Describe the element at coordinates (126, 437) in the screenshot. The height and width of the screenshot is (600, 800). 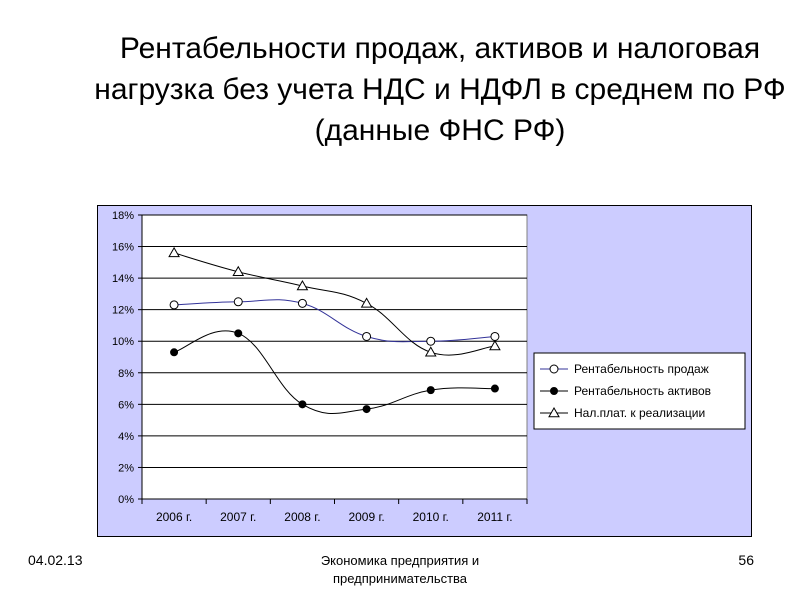
I see `y-tick-label: 4%` at that location.